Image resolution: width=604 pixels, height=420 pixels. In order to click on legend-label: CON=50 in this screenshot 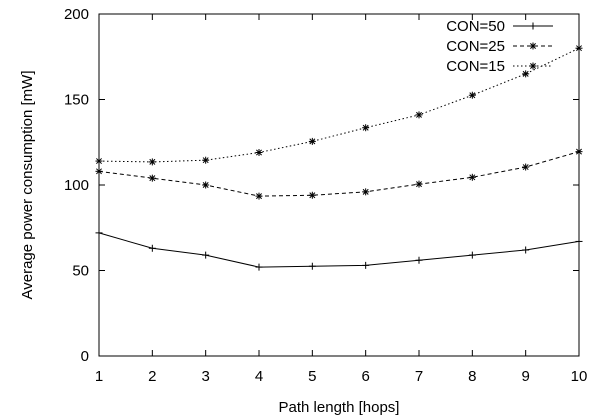, I will do `click(475, 26)`.